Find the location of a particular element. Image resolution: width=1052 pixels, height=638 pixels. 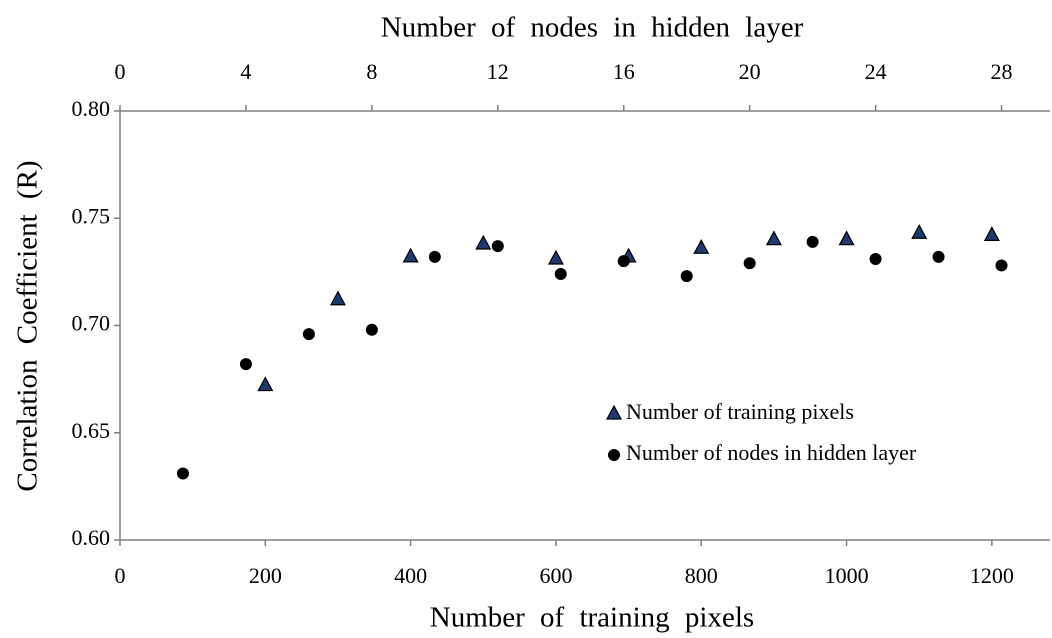

x2-tick-label: 4 is located at coordinates (245, 71).